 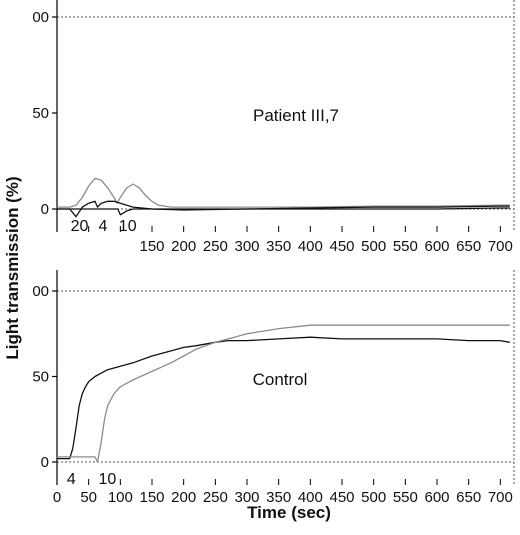 I want to click on x-tick-label-top-panel: 500, so click(x=373, y=246).